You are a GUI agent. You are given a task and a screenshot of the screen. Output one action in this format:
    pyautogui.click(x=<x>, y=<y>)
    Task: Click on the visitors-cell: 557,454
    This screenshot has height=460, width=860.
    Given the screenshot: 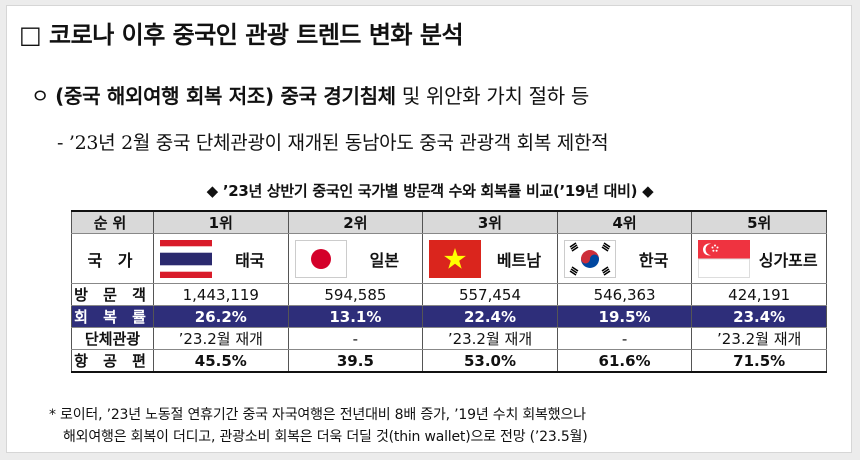 What is the action you would take?
    pyautogui.click(x=490, y=294)
    